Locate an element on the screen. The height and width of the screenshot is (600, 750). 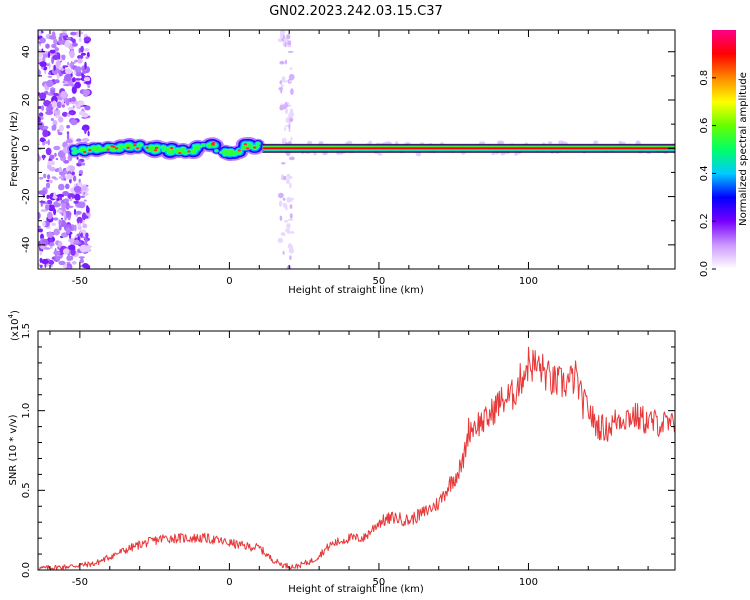
snr-xtick-label: 100 is located at coordinates (528, 582).